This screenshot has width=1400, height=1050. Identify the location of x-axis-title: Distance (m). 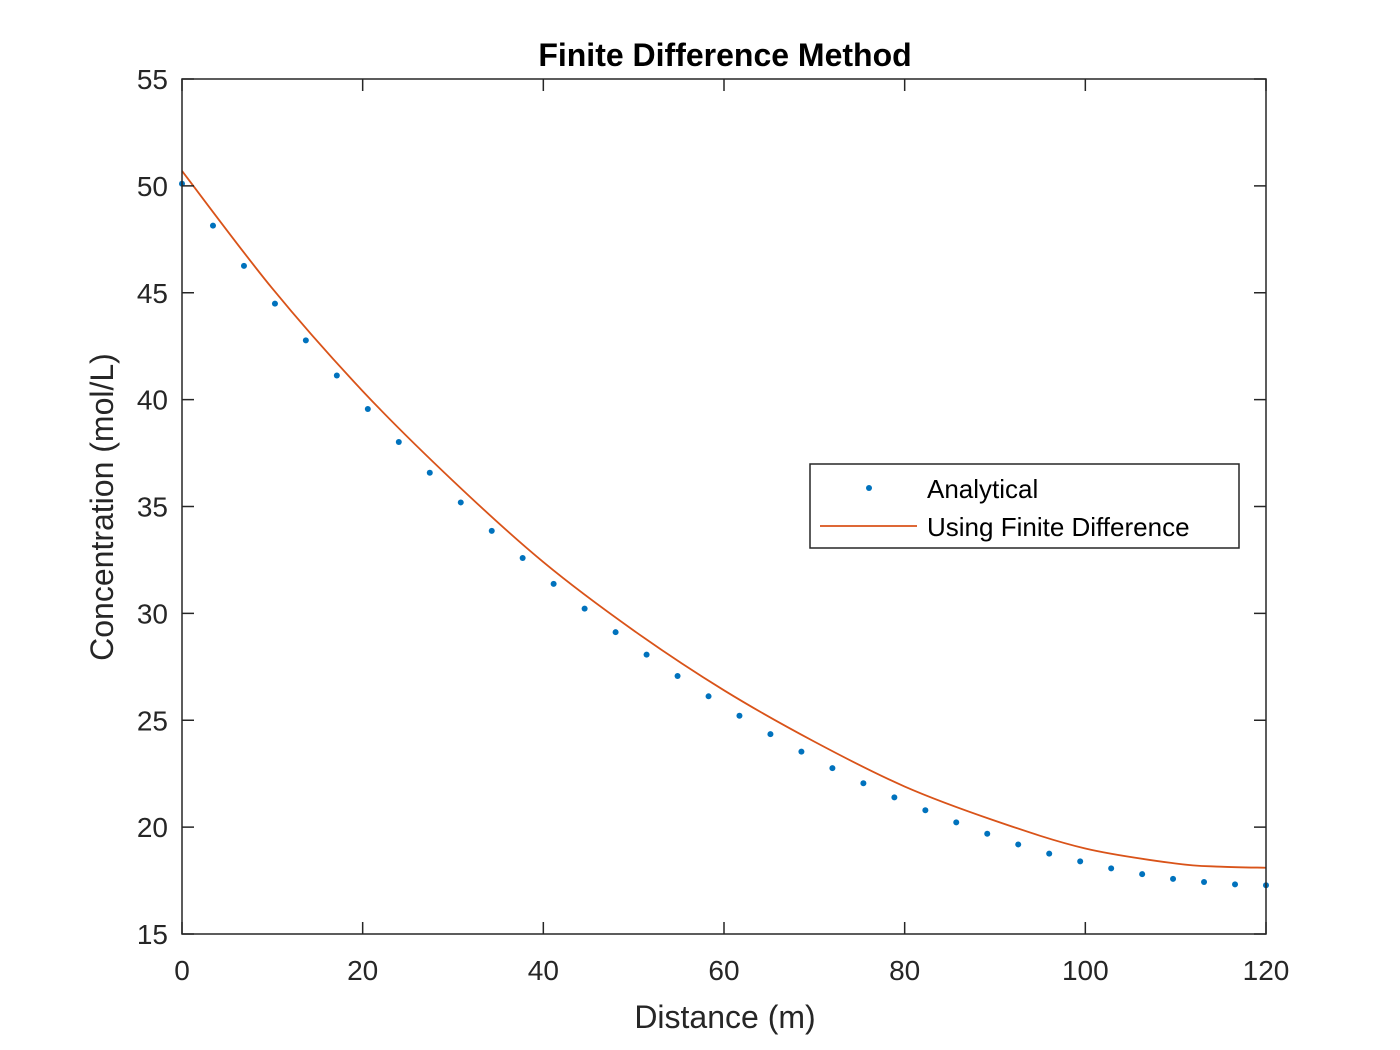
(724, 1017).